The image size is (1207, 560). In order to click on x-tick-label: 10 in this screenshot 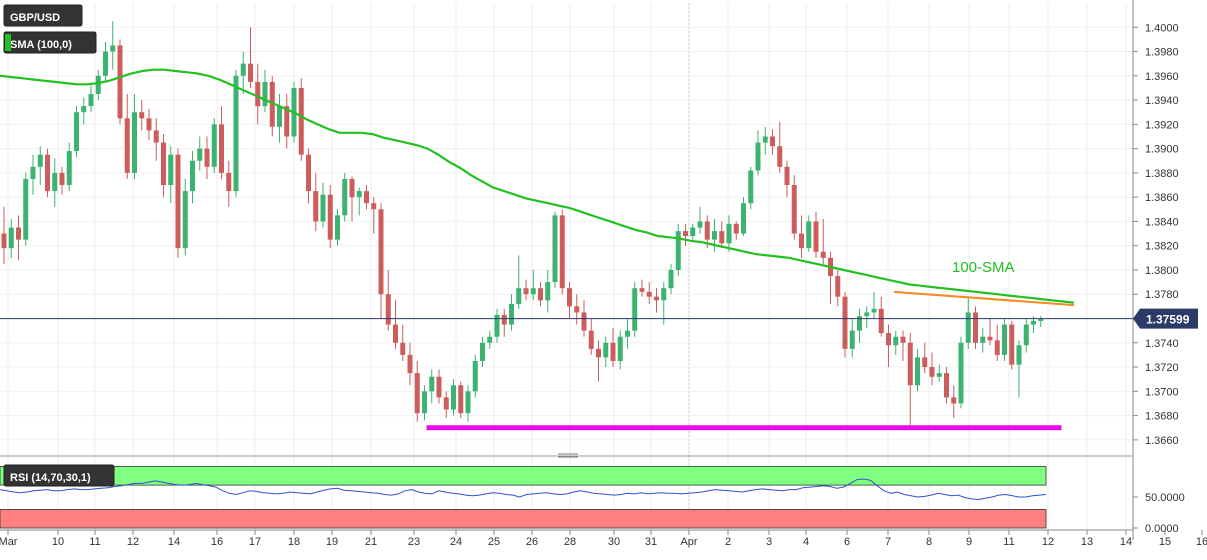, I will do `click(58, 542)`.